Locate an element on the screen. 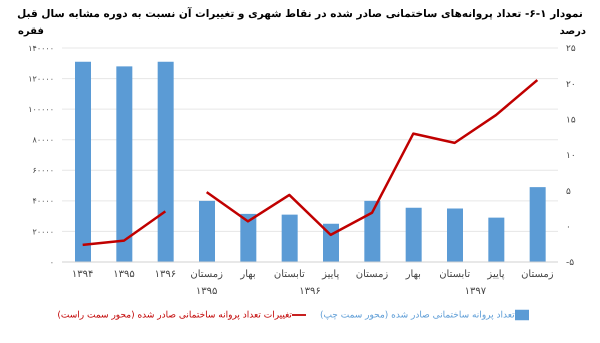 Image resolution: width=600 pixels, height=343 pixels. y-tick-label: ۱۲۰۰۰۰ is located at coordinates (41, 79).